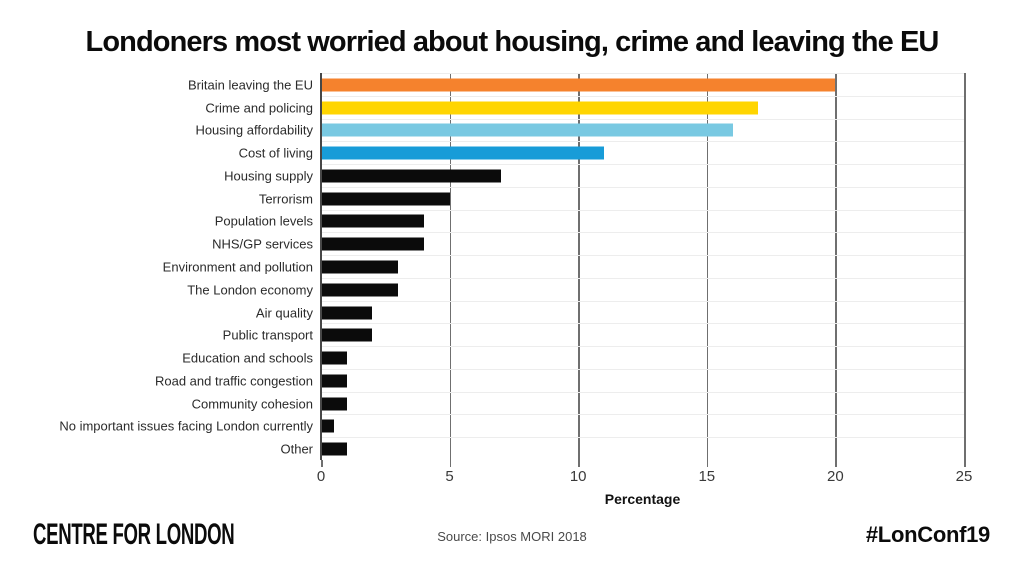 The width and height of the screenshot is (1024, 576). Describe the element at coordinates (285, 199) in the screenshot. I see `category-label: Terrorism` at that location.